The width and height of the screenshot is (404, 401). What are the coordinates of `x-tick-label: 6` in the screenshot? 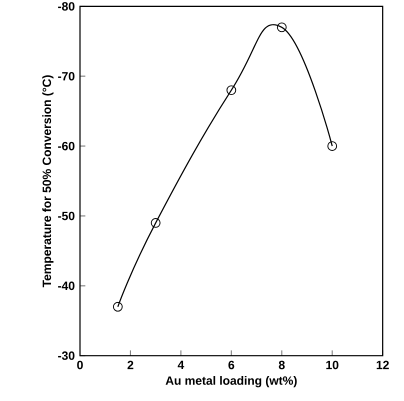 It's located at (231, 365).